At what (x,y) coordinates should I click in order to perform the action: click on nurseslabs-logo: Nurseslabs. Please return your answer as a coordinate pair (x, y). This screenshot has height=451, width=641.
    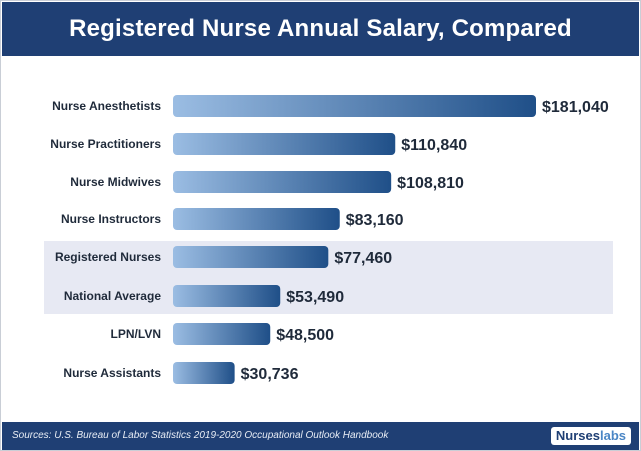
    Looking at the image, I should click on (590, 436).